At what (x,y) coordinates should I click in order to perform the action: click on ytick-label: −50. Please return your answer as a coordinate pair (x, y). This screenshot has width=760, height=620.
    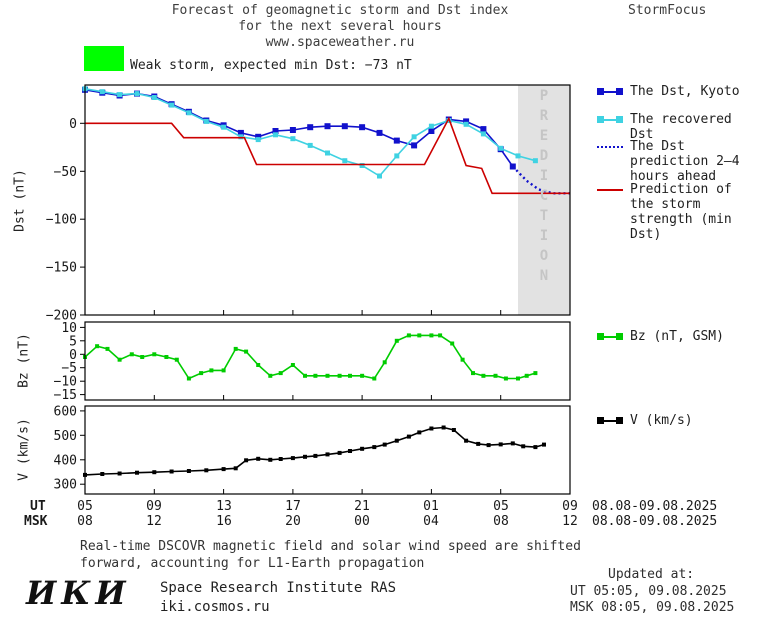
    Looking at the image, I should click on (65, 172).